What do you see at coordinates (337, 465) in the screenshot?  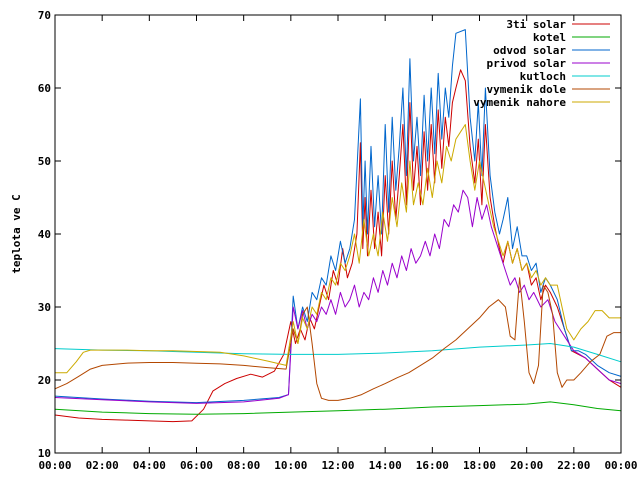 I see `x-tick-label: 12:00` at bounding box center [337, 465].